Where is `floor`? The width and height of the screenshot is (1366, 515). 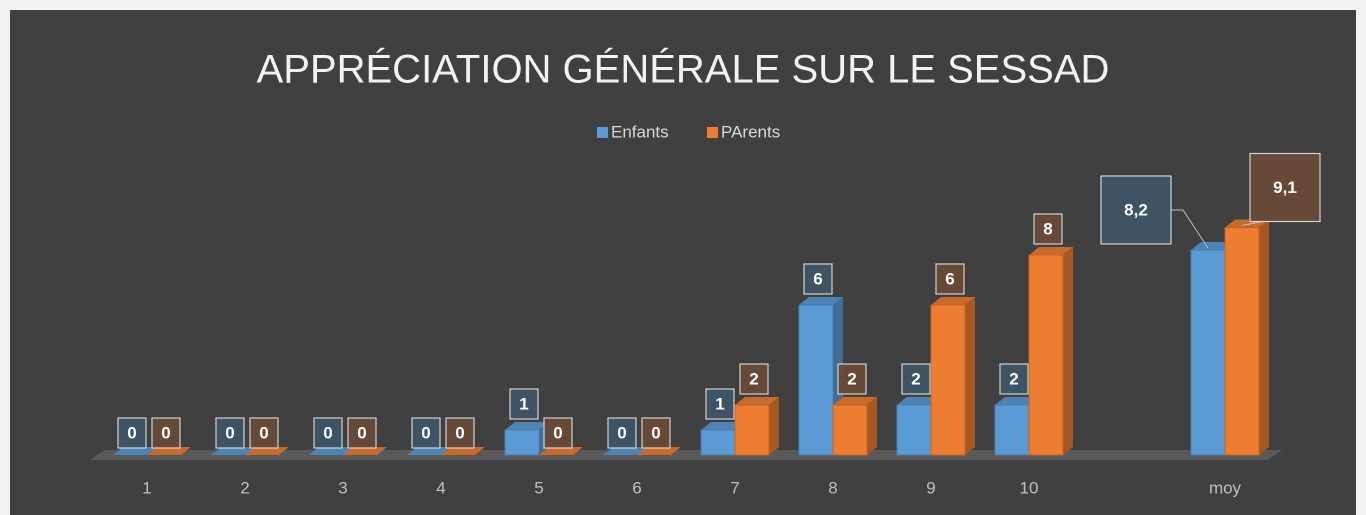
floor is located at coordinates (686, 455).